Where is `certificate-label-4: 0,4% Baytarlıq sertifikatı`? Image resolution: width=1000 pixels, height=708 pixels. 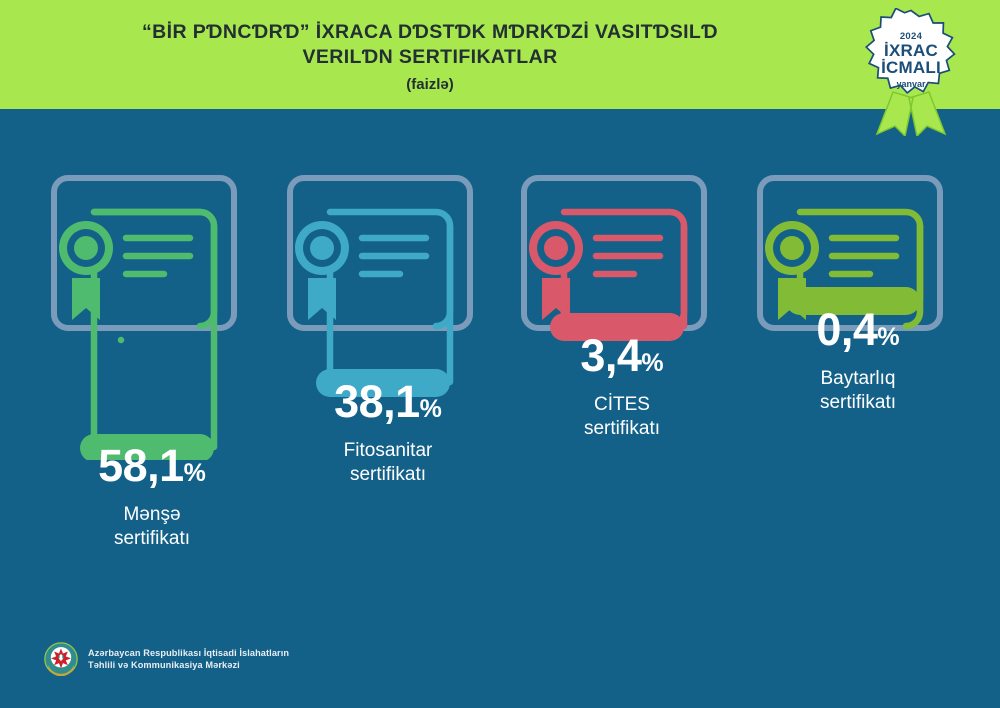
certificate-label-4: 0,4% Baytarlıq sertifikatı is located at coordinates (858, 360).